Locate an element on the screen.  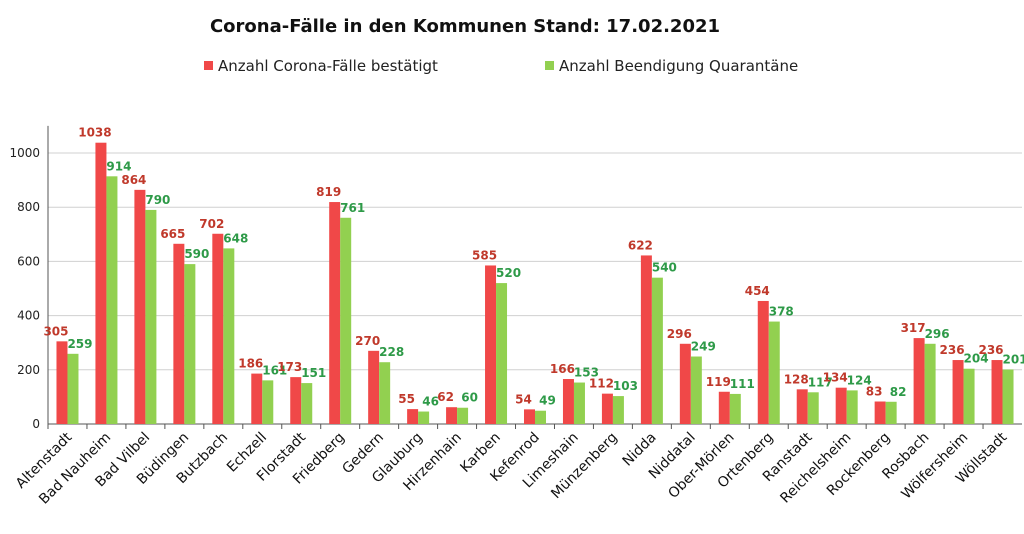
data-label-quarantine: 648 is located at coordinates (235, 238).